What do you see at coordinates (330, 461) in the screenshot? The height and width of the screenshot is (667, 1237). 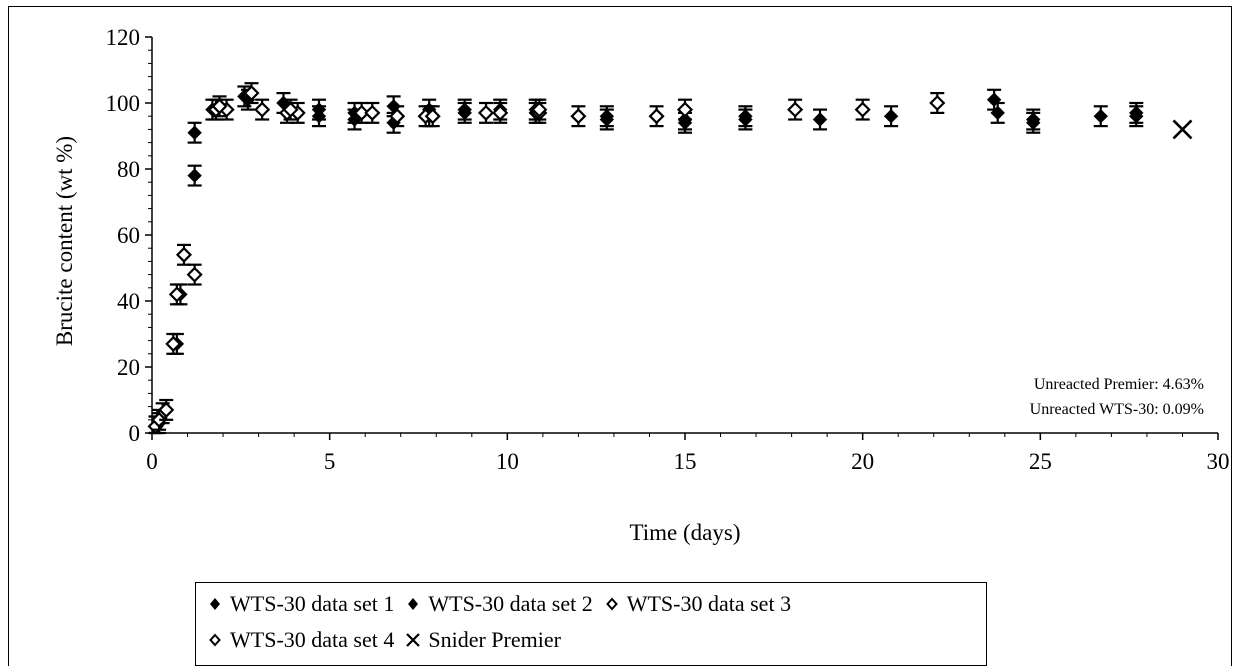 I see `x-tick-label: 5` at bounding box center [330, 461].